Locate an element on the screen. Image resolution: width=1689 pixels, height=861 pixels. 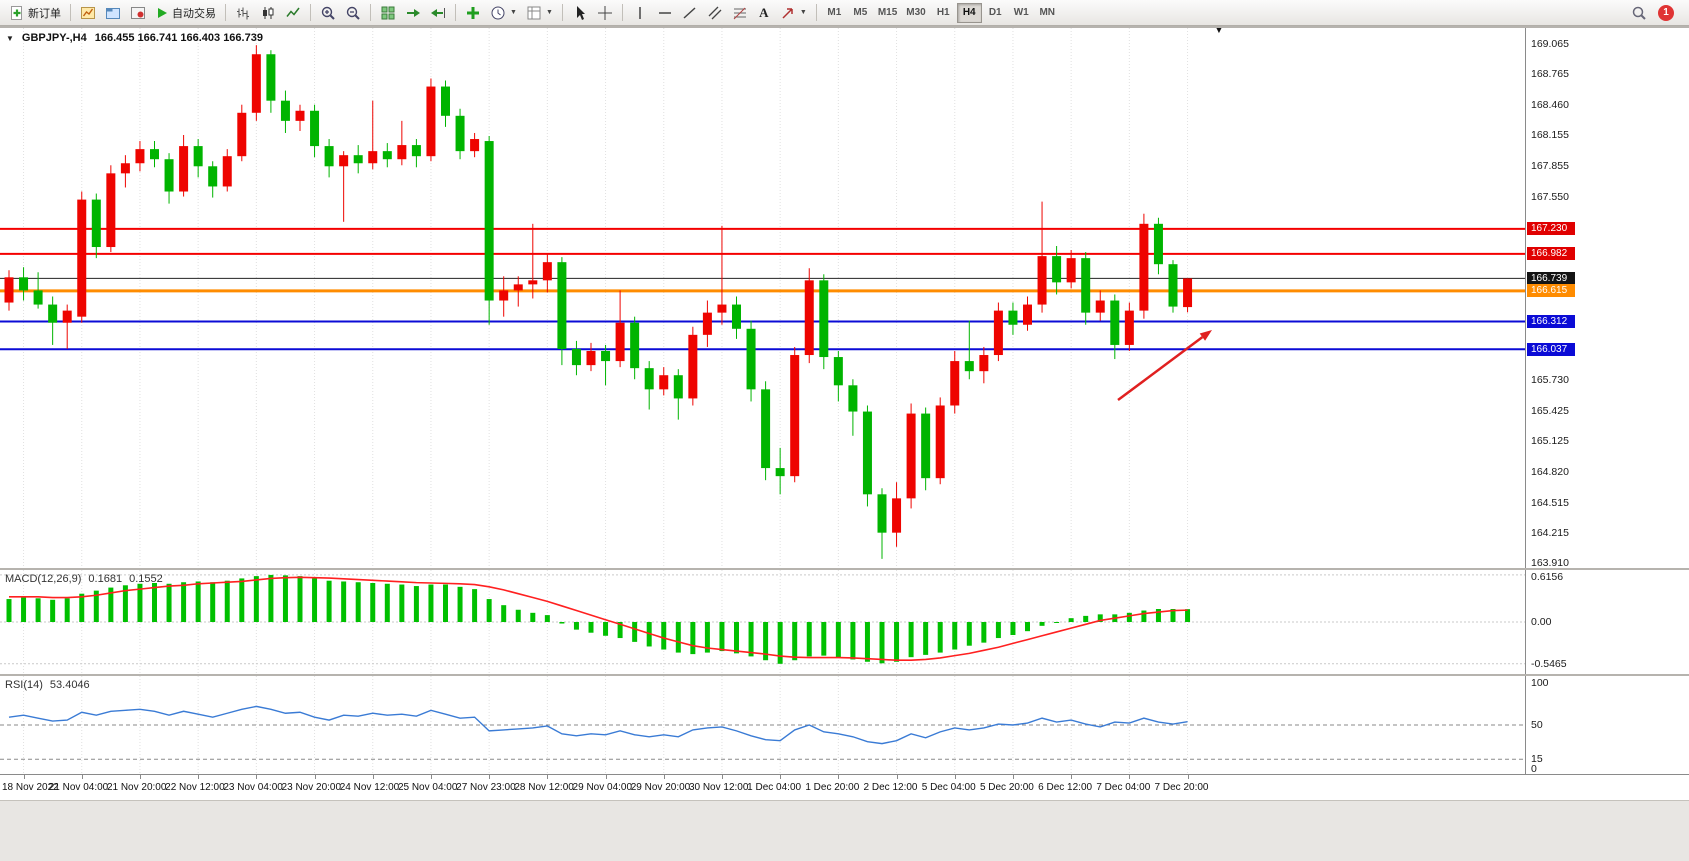
text-tool-icon: A is located at coordinates (764, 12).